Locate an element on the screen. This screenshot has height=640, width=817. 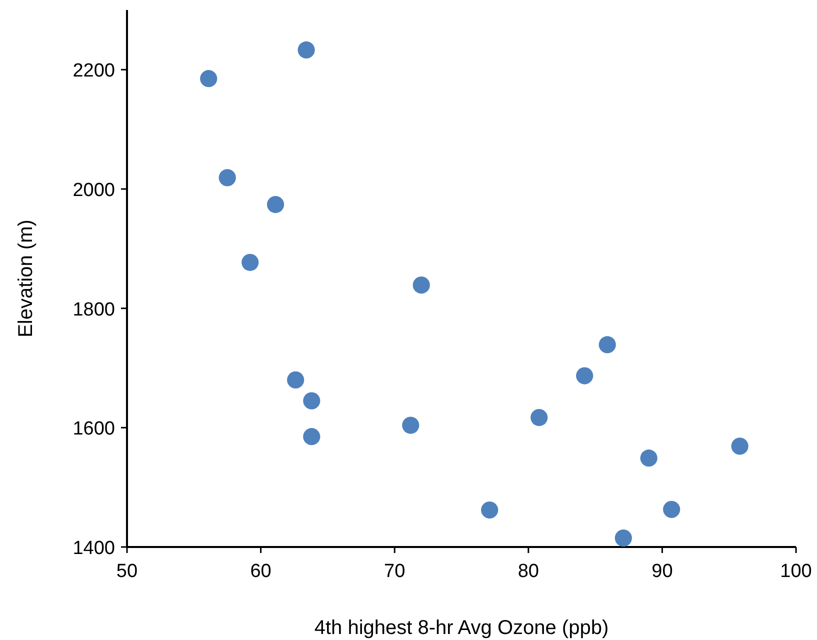
x-tick-label: 50 is located at coordinates (127, 571).